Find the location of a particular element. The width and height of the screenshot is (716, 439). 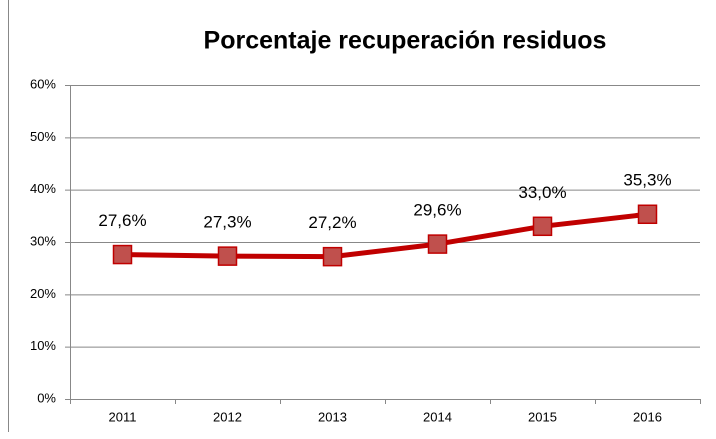

x-tick-label: 2014 is located at coordinates (437, 416).